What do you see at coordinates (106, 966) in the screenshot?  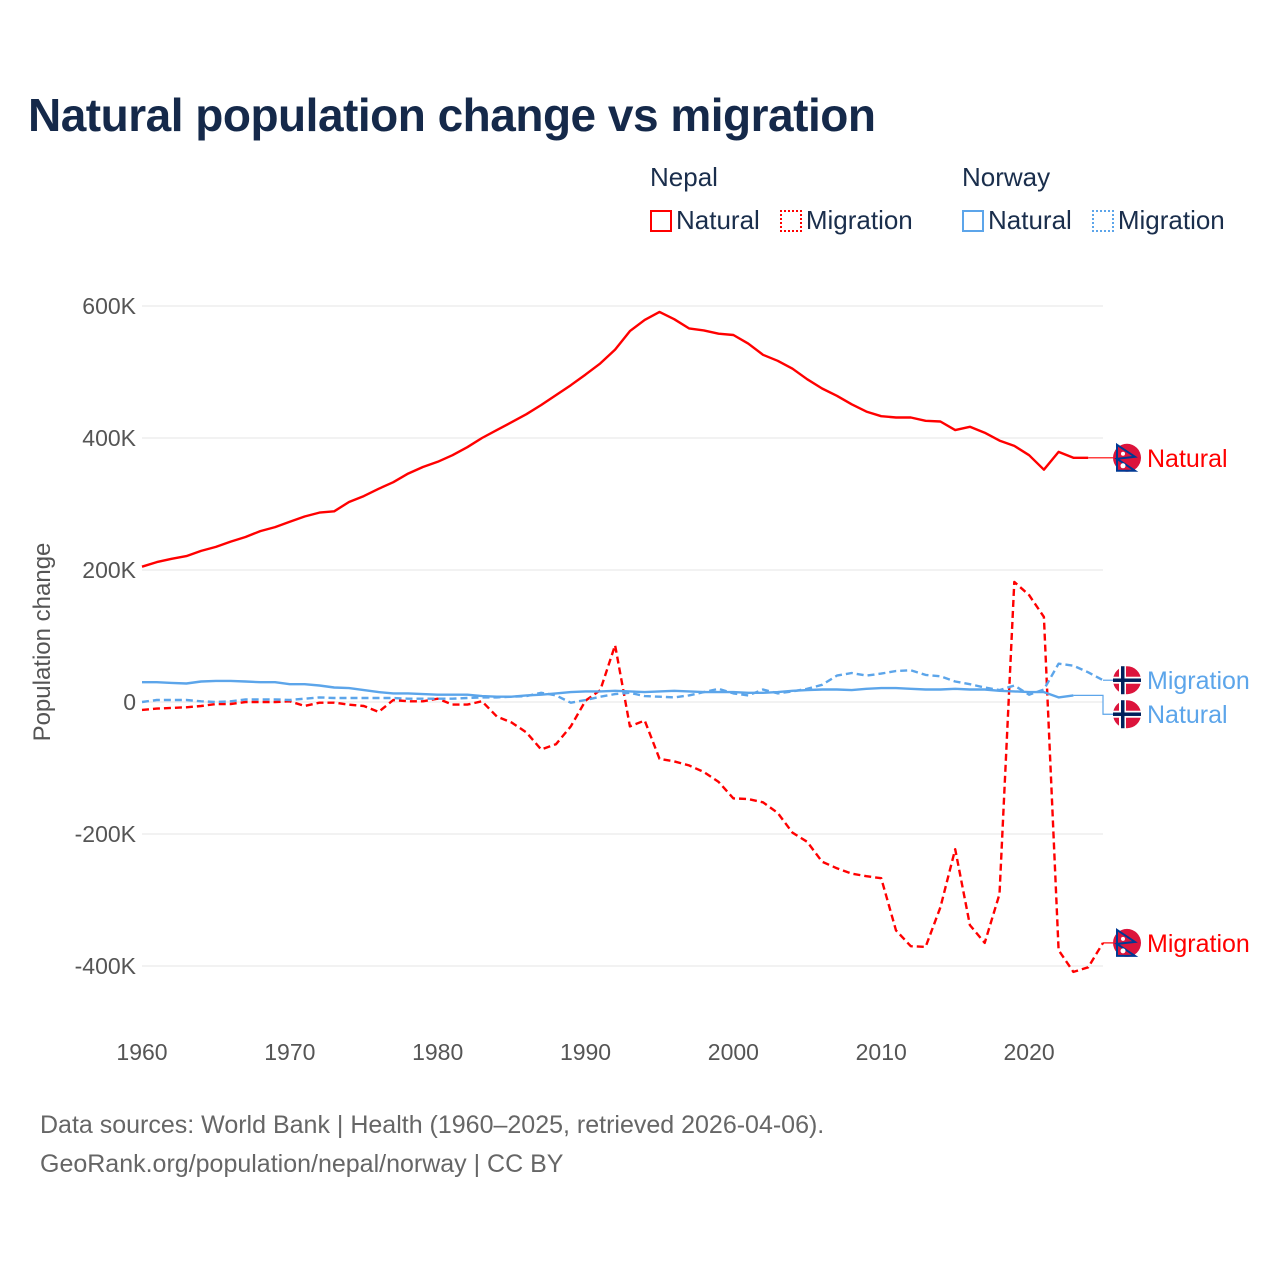 I see `y-tick-label: -400K` at bounding box center [106, 966].